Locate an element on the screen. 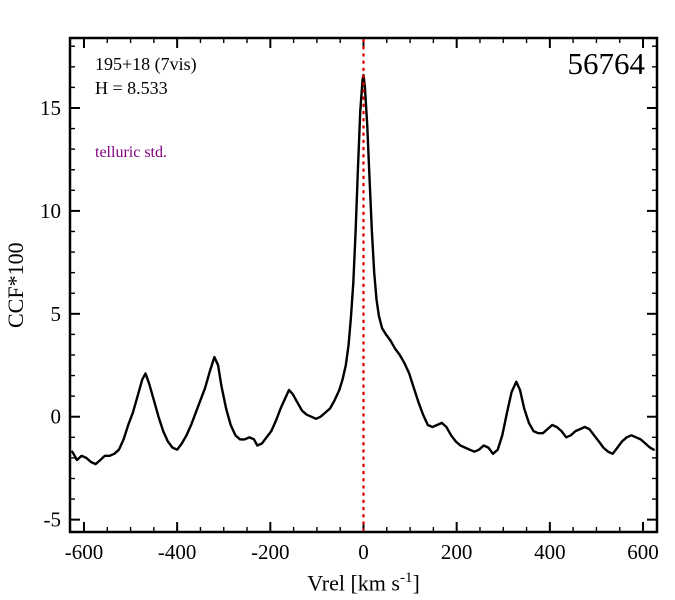  x-tick-label: 400 is located at coordinates (550, 552).